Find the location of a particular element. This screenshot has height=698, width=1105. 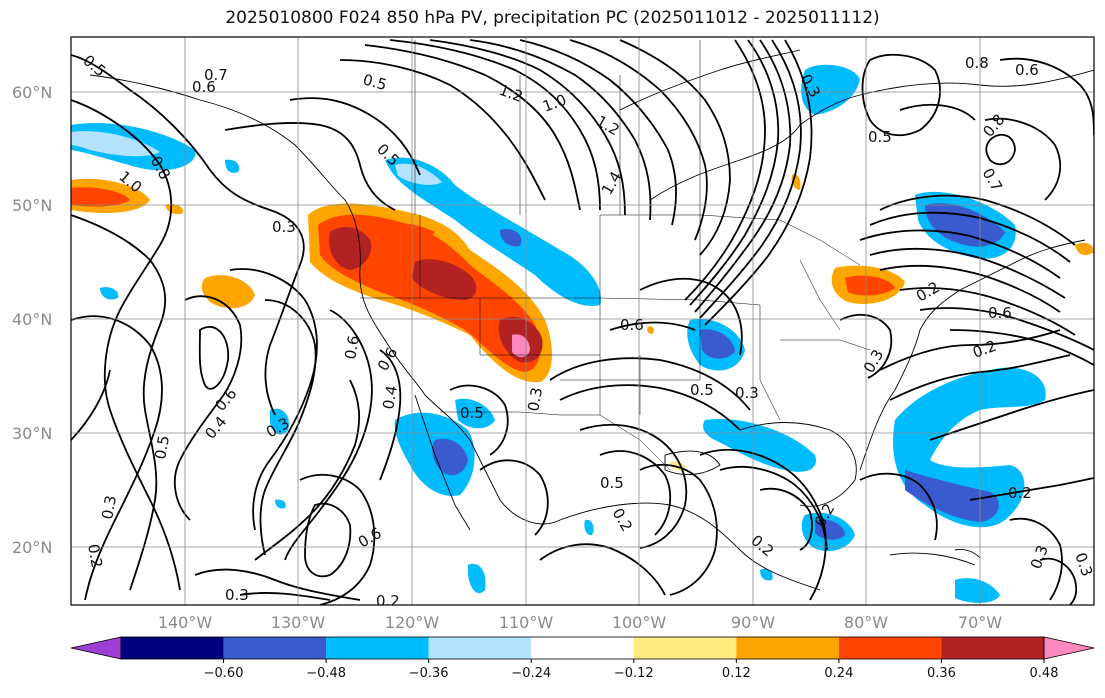

colorbar-frame is located at coordinates (582, 648).